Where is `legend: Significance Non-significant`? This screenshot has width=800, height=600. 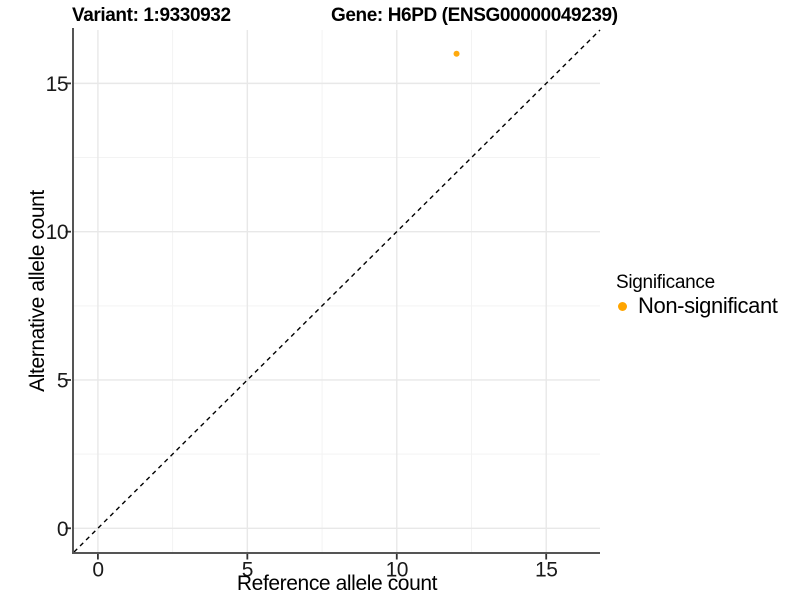 legend: Significance Non-significant is located at coordinates (697, 295).